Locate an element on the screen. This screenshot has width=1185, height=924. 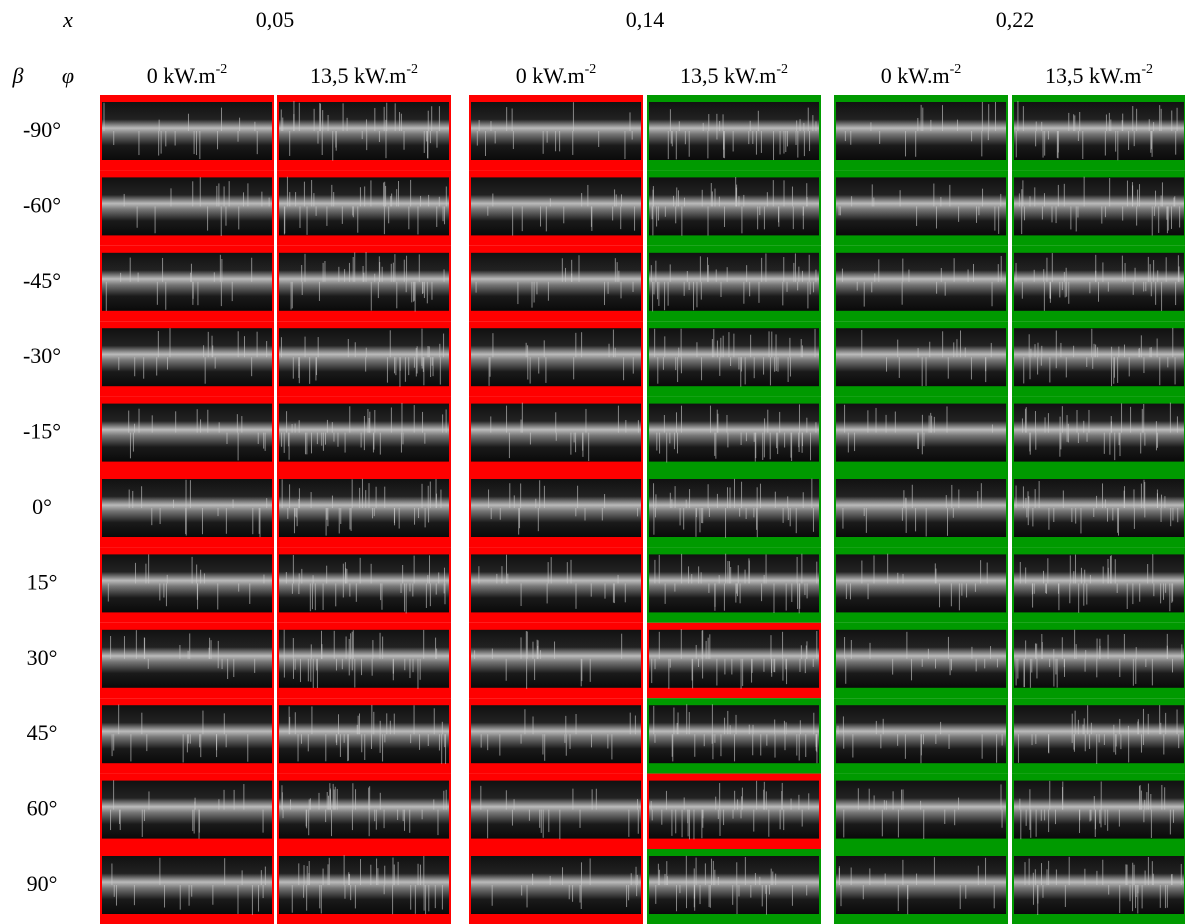
row-label: 15° is located at coordinates (42, 581).